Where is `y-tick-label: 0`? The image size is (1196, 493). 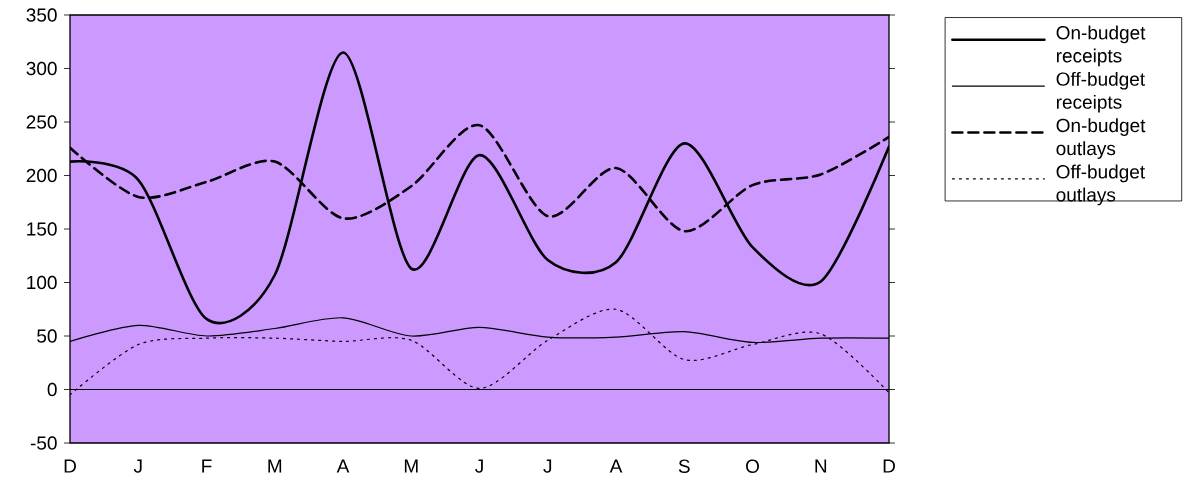 y-tick-label: 0 is located at coordinates (52, 389).